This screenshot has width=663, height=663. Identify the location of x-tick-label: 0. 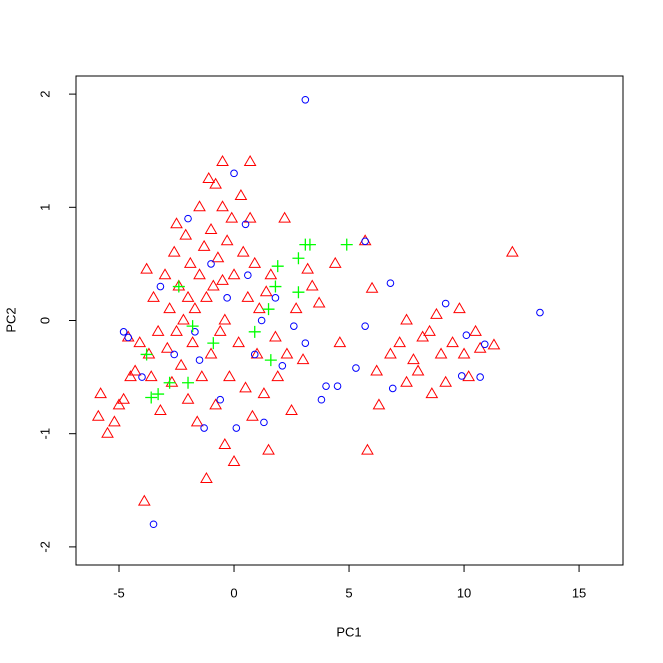
(233, 592).